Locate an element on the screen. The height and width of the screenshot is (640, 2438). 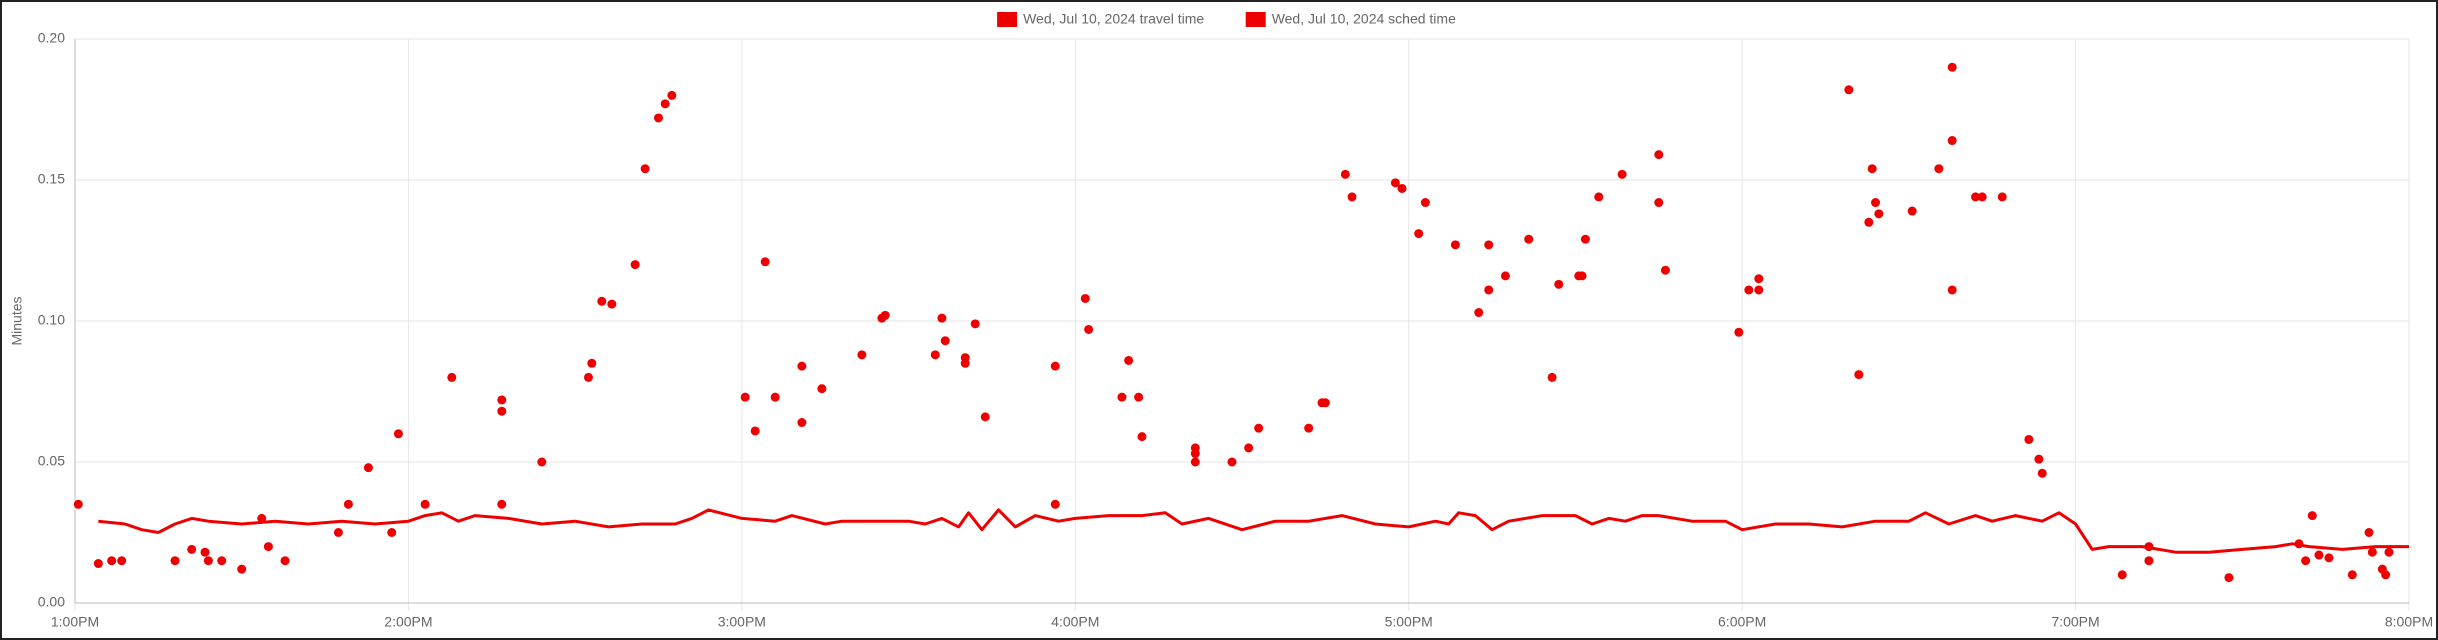
y-tick-label: 0.20 is located at coordinates (51, 38).